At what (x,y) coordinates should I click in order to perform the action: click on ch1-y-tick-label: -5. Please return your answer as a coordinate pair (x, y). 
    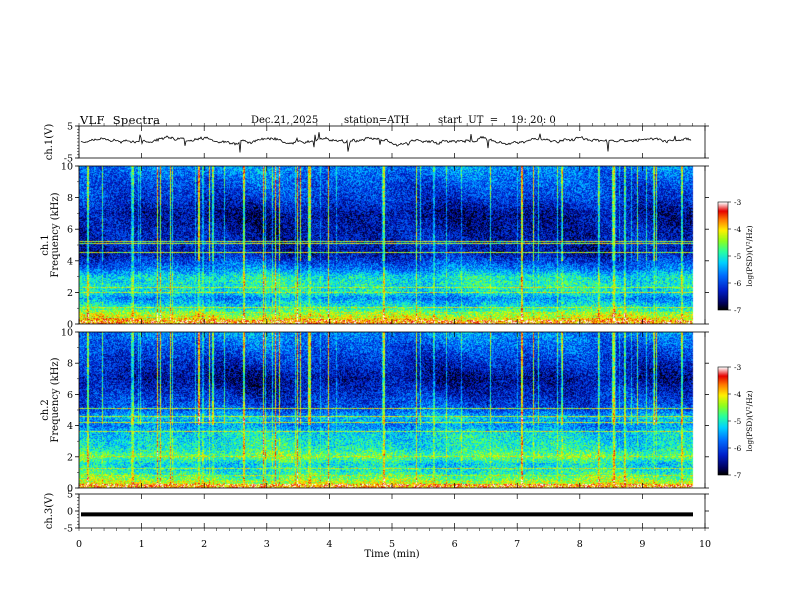
    Looking at the image, I should click on (68, 159).